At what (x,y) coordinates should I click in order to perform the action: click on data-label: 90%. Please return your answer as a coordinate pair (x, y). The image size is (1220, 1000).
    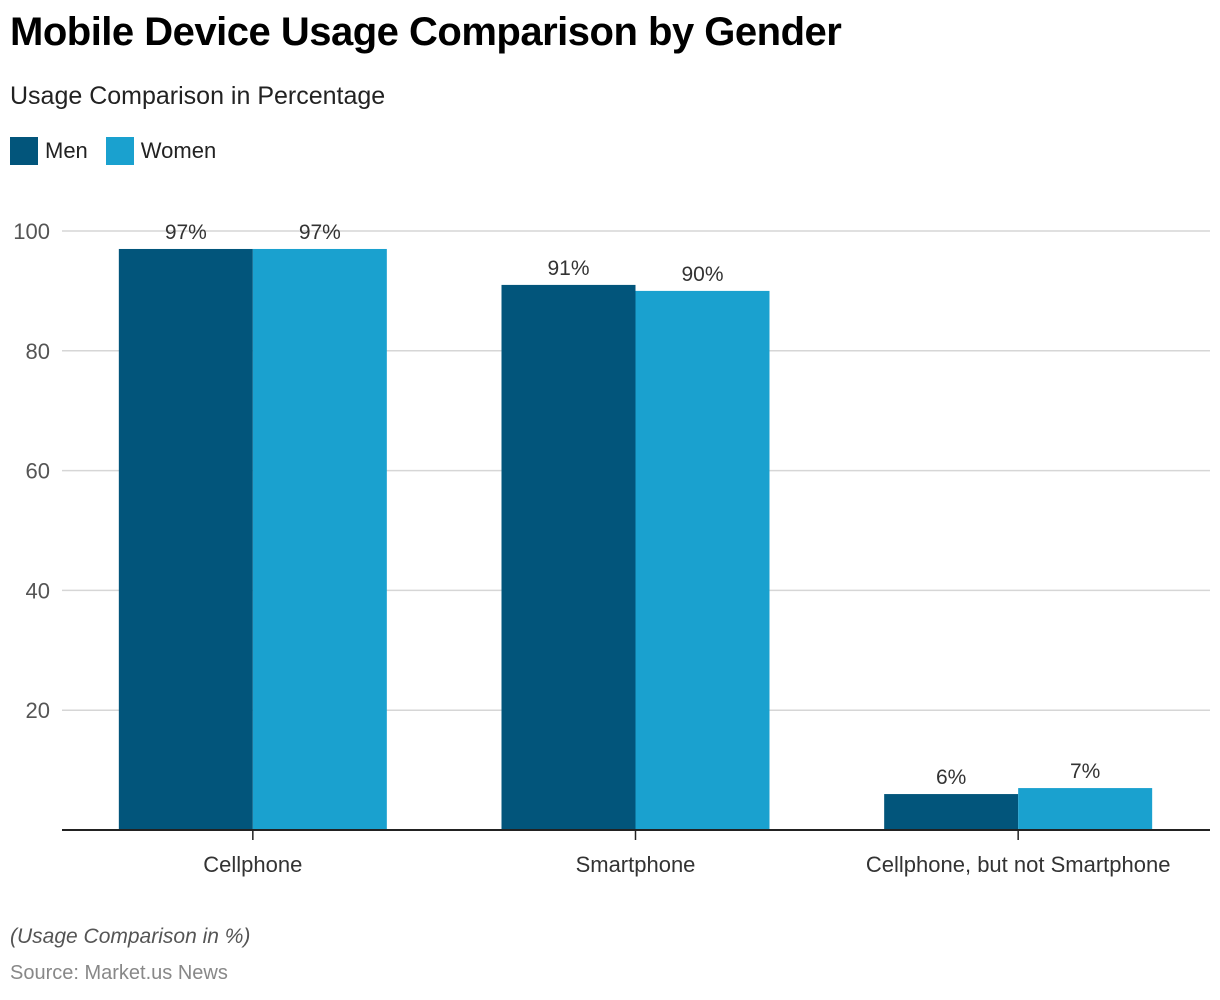
    Looking at the image, I should click on (702, 274).